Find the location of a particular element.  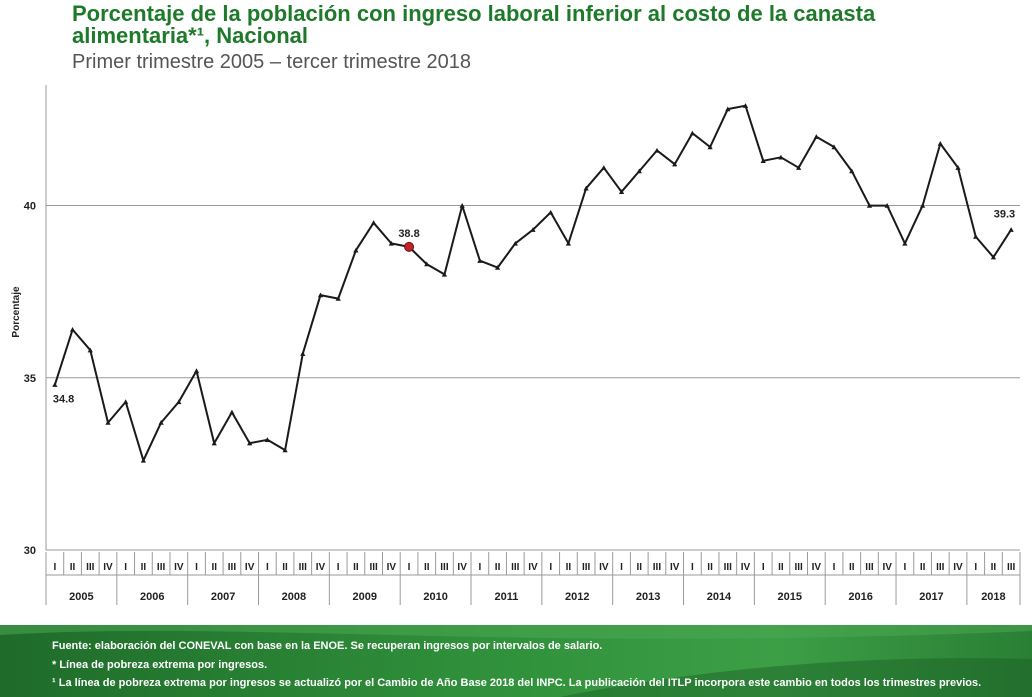

year-label: 2006 is located at coordinates (152, 597).